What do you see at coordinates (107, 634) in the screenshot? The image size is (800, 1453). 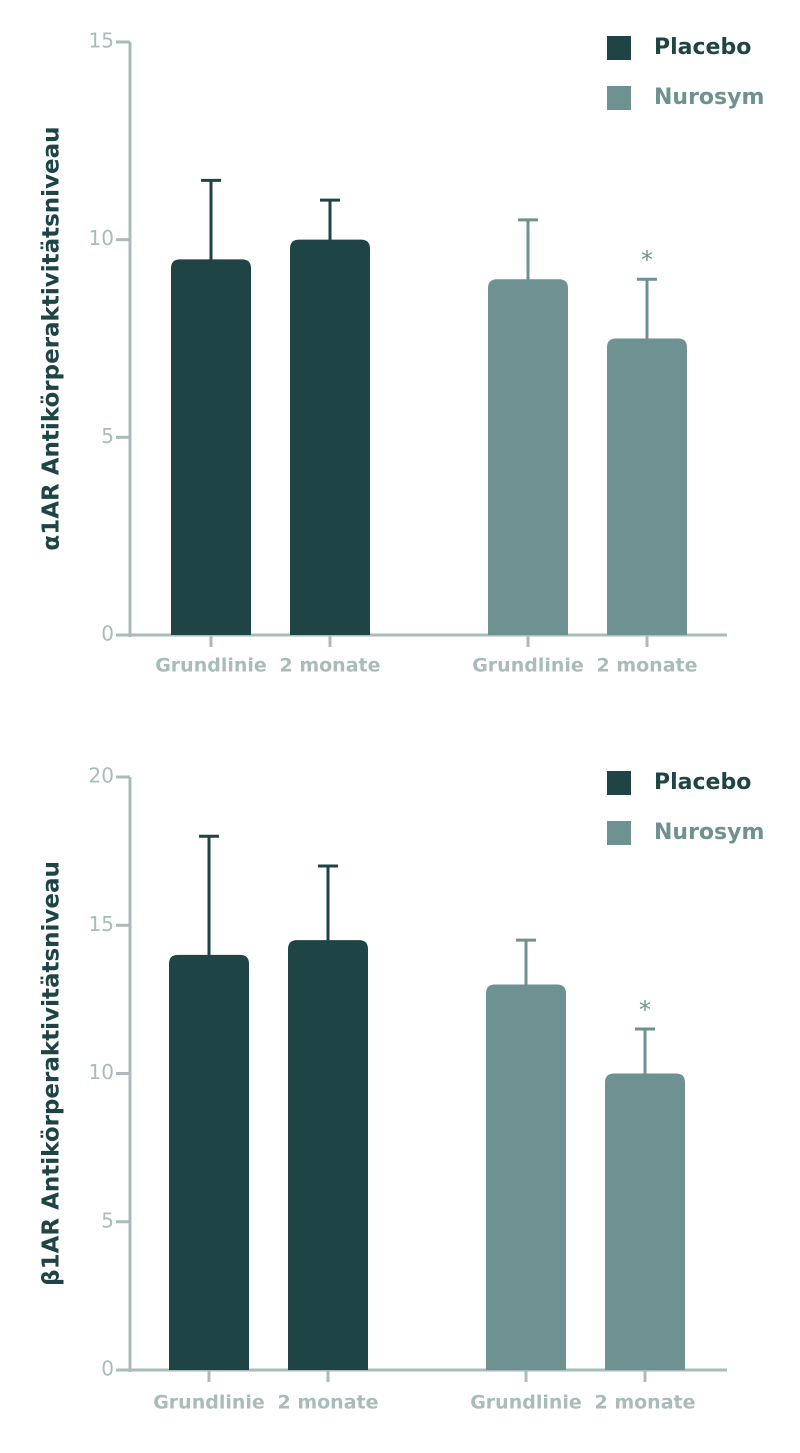 I see `alpha1ar-y-tick-label: 0` at bounding box center [107, 634].